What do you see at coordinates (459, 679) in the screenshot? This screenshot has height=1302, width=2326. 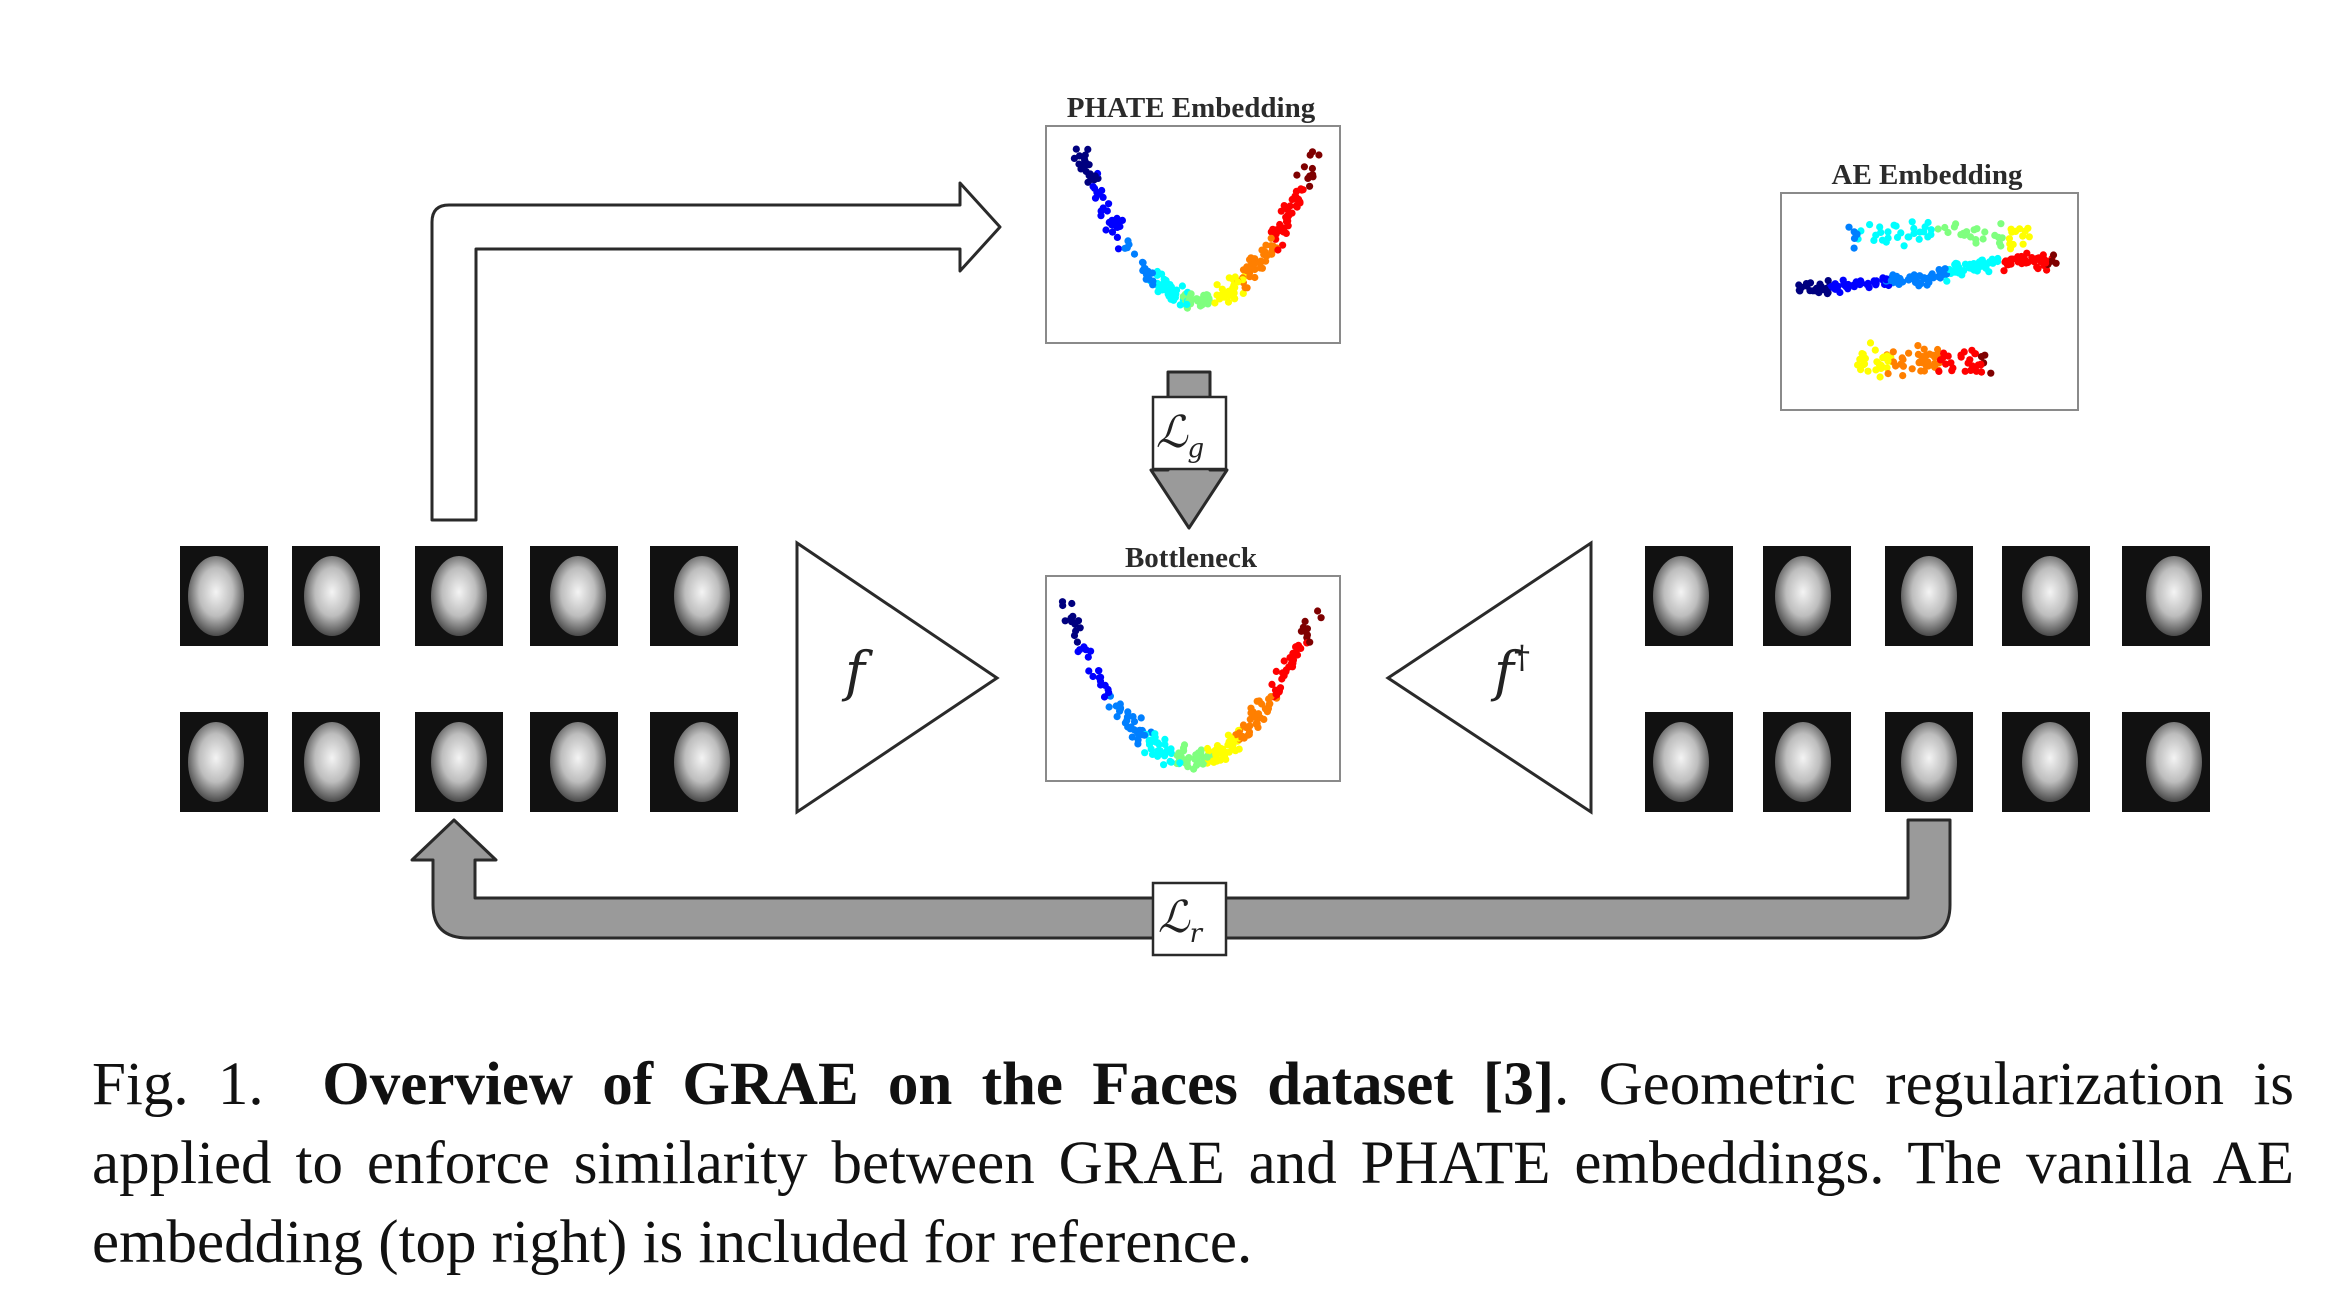 I see `input-faces` at bounding box center [459, 679].